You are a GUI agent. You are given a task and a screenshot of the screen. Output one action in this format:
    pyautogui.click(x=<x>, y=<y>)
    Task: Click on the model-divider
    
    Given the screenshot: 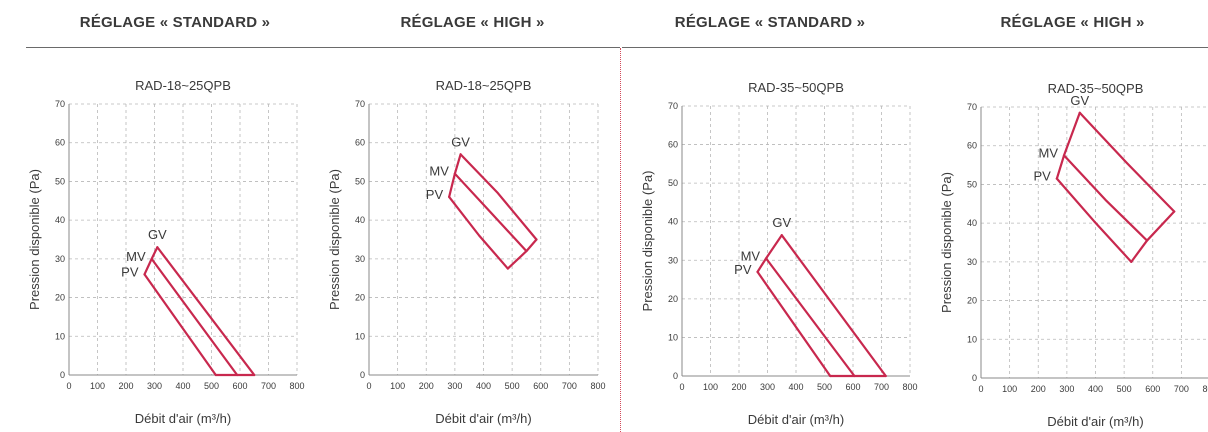 What is the action you would take?
    pyautogui.click(x=620, y=240)
    